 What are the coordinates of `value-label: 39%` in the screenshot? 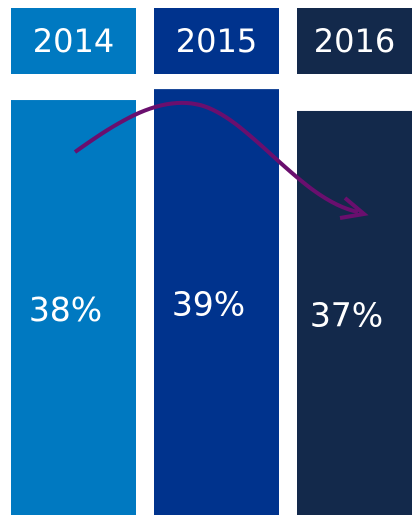 It's located at (208, 304).